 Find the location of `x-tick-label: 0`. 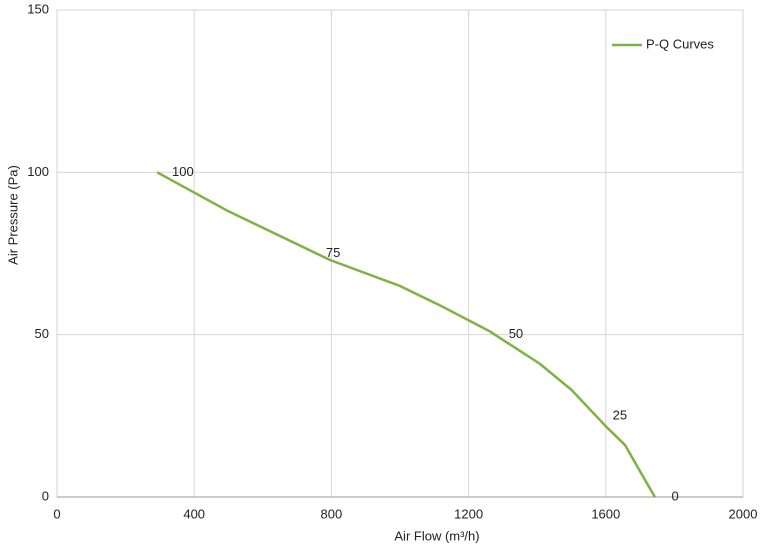

x-tick-label: 0 is located at coordinates (56, 513).